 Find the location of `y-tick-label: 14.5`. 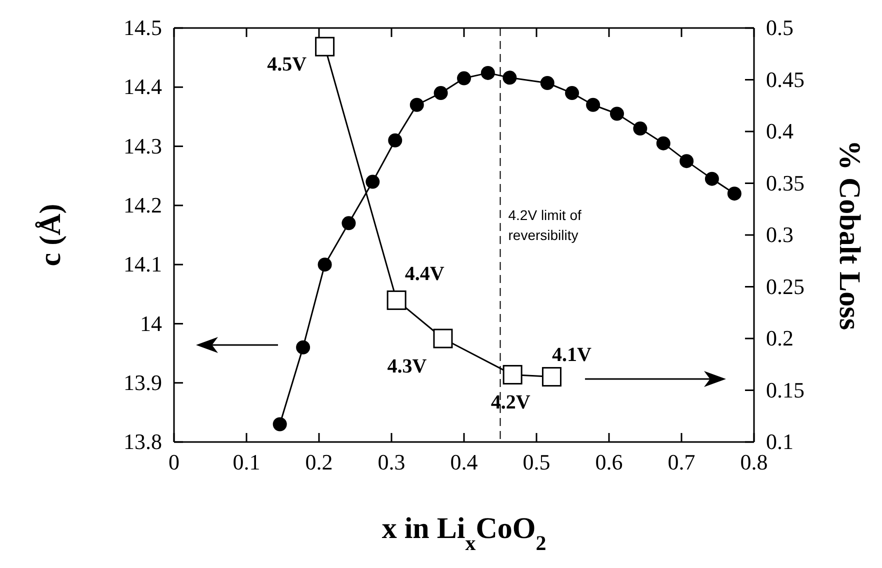

y-tick-label: 14.5 is located at coordinates (143, 27).